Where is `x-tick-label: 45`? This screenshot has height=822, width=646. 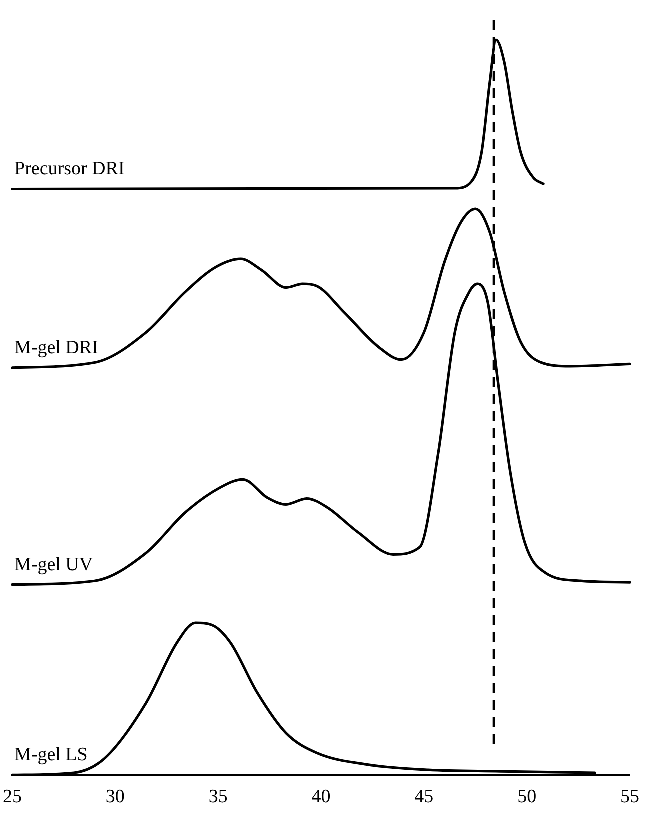
x-tick-label: 45 is located at coordinates (424, 797).